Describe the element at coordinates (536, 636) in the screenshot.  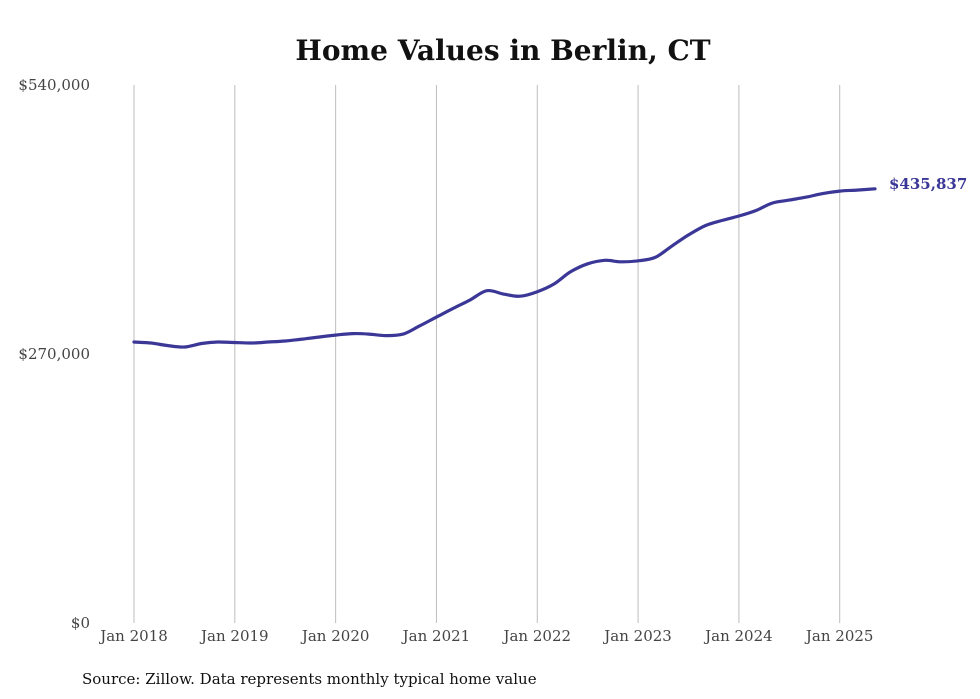
I see `x-tick-label: Jan 2022` at that location.